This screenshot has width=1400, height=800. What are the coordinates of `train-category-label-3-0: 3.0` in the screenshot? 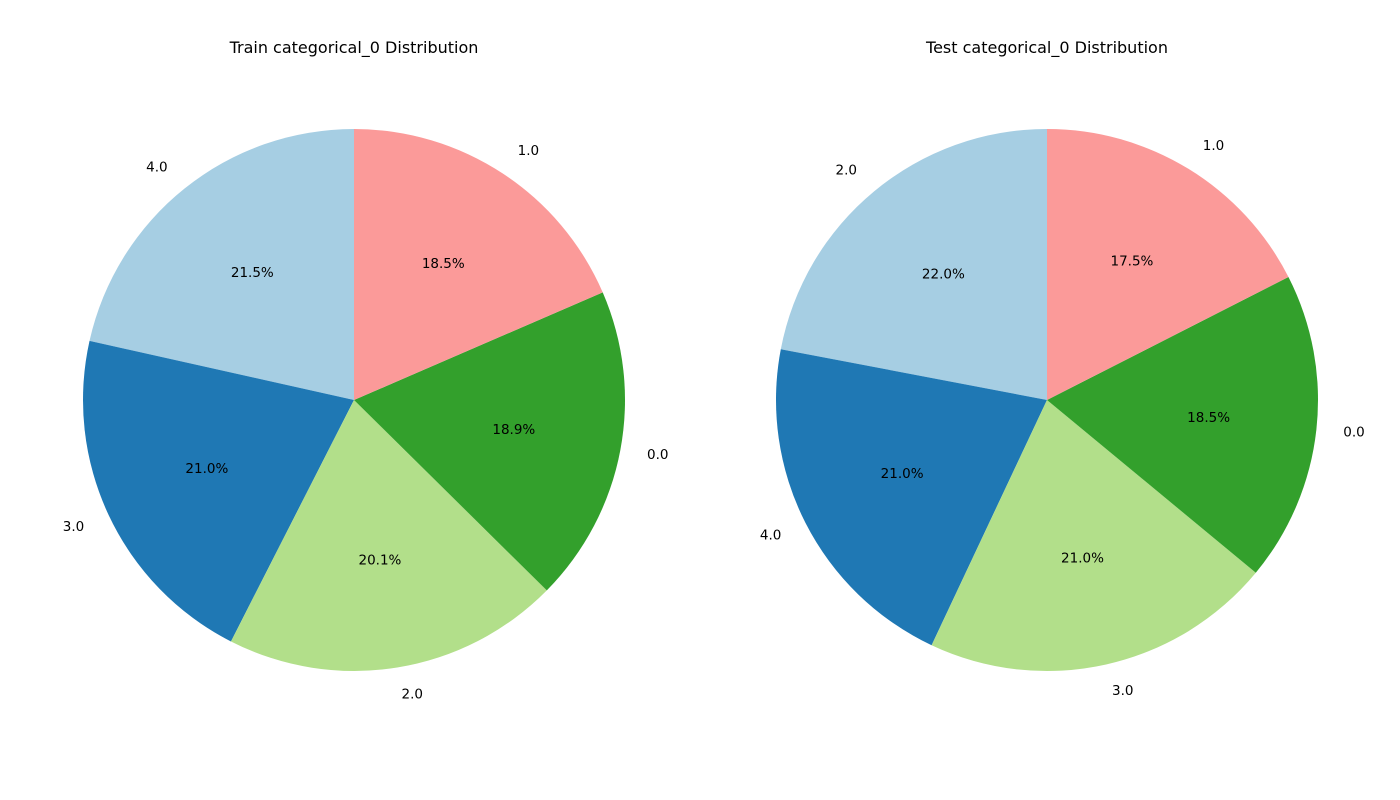 It's located at (73, 527).